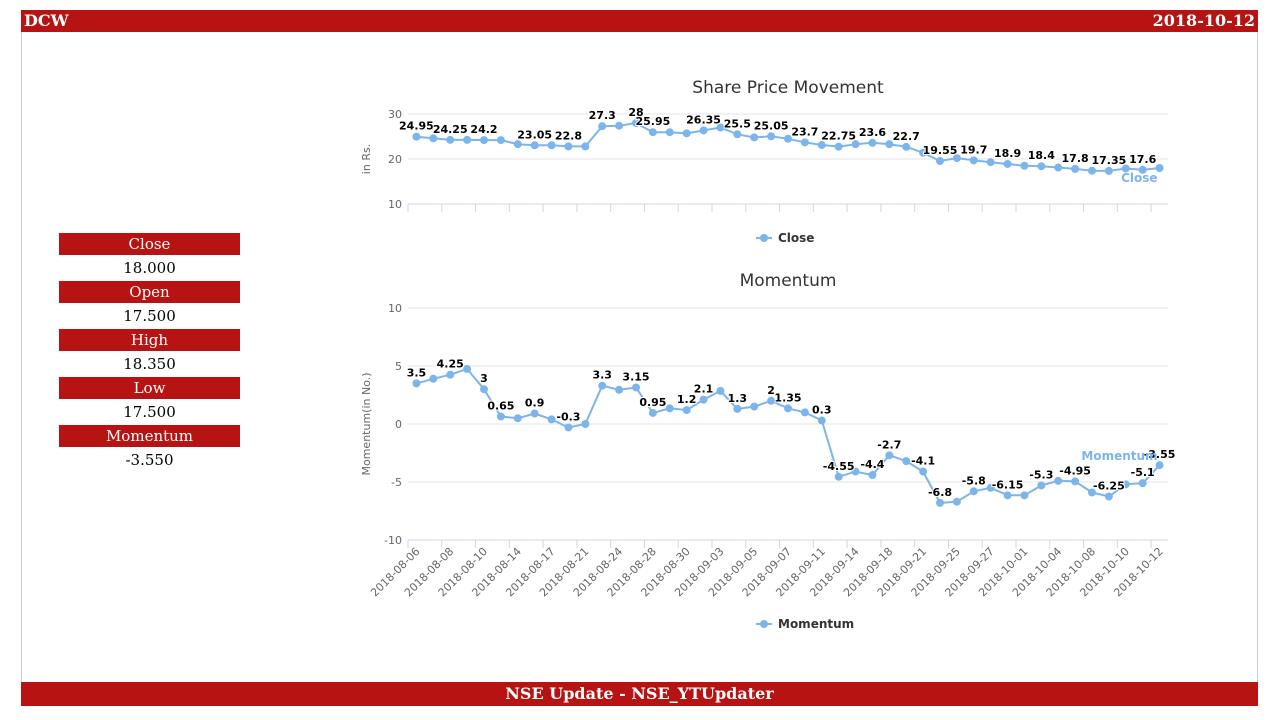 The image size is (1280, 720). What do you see at coordinates (785, 238) in the screenshot?
I see `price-legend: Close` at bounding box center [785, 238].